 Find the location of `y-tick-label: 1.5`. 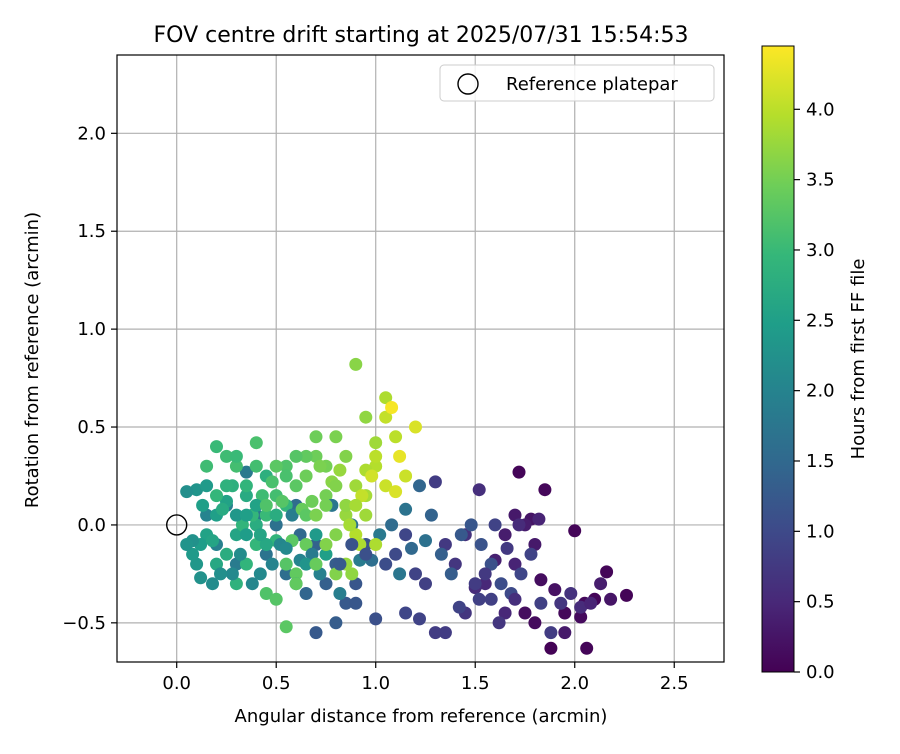

y-tick-label: 1.5 is located at coordinates (91, 231).